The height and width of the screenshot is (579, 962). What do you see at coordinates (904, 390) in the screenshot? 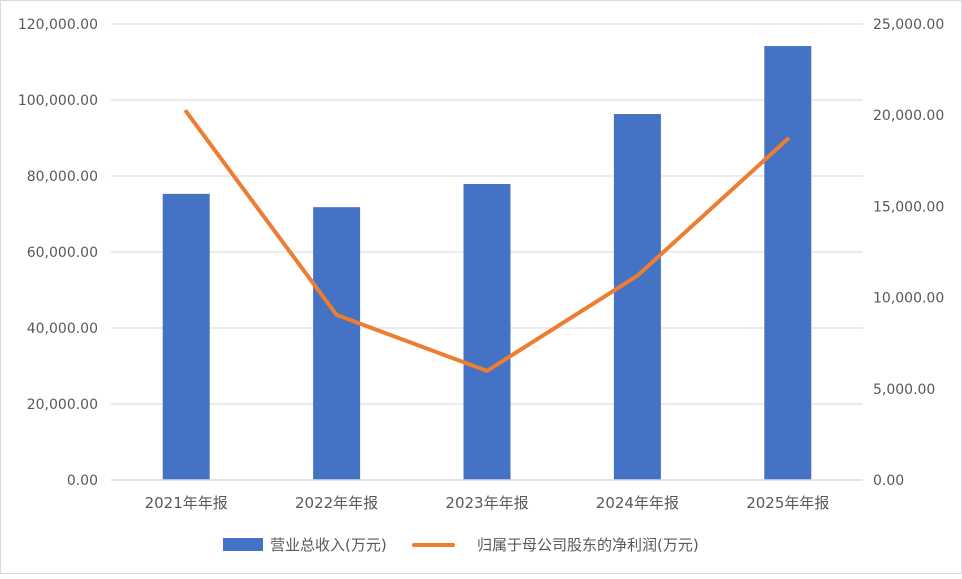
I see `right-tick-label: 5,000.00` at bounding box center [904, 390].